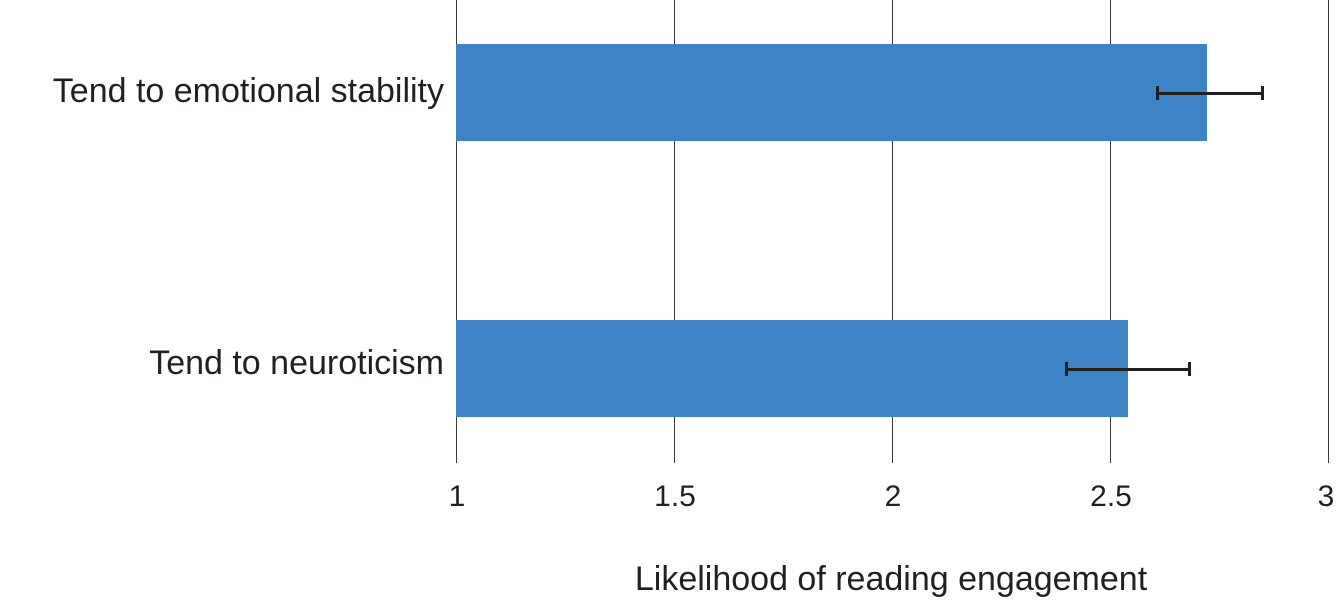 The width and height of the screenshot is (1336, 600). What do you see at coordinates (1111, 496) in the screenshot?
I see `x-tick-label: 2.5` at bounding box center [1111, 496].